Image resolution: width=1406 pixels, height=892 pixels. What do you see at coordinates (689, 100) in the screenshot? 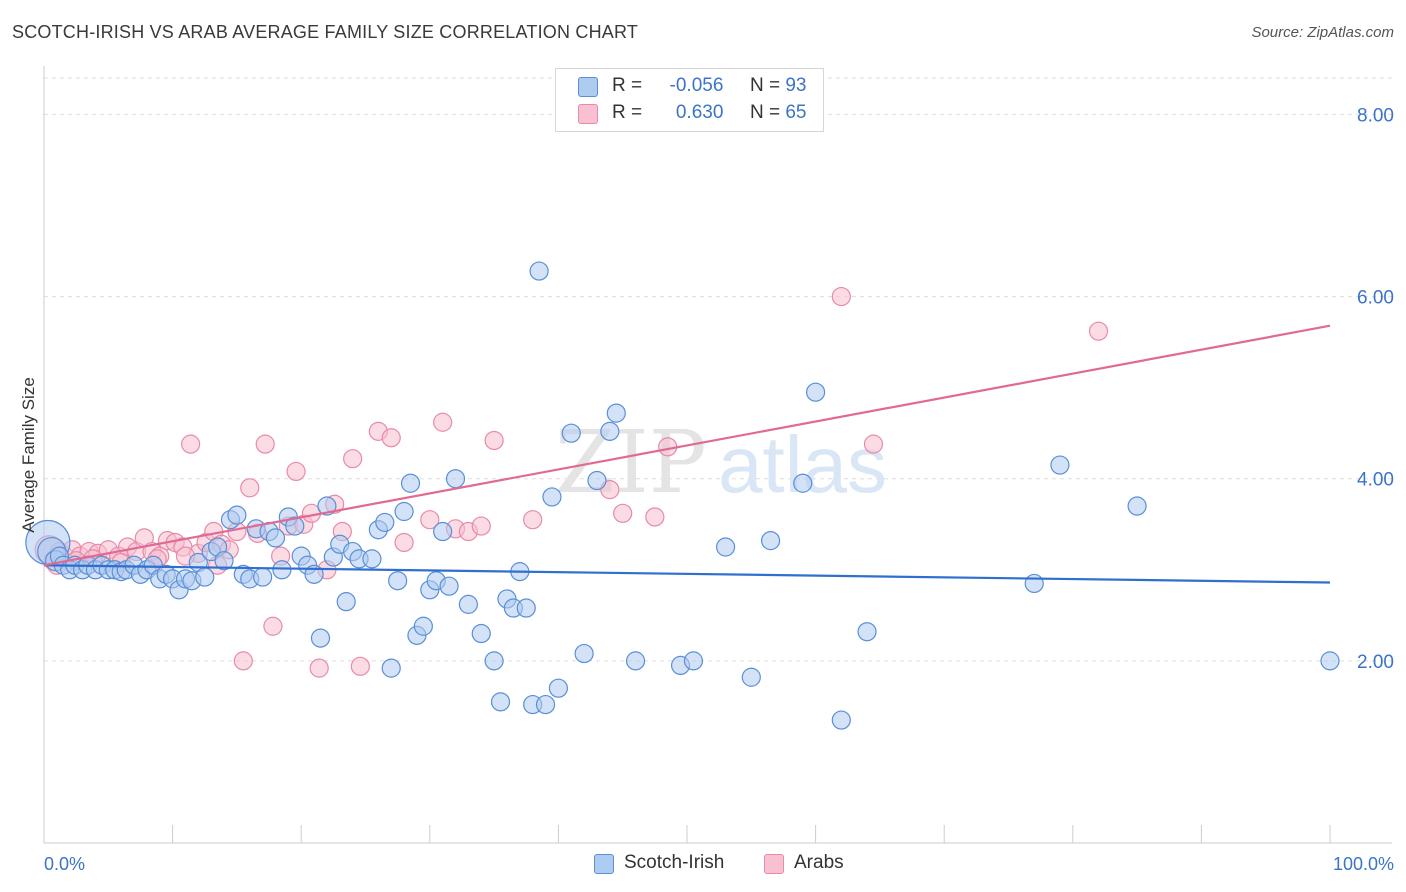
I see `stats-legend: R = -0.056 N = 93 R = 0.630 N = 65` at bounding box center [689, 100].